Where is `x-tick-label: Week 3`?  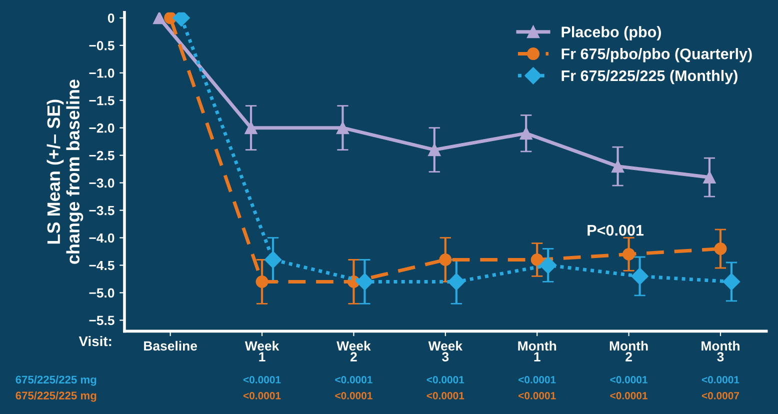 x-tick-label: Week 3 is located at coordinates (445, 351).